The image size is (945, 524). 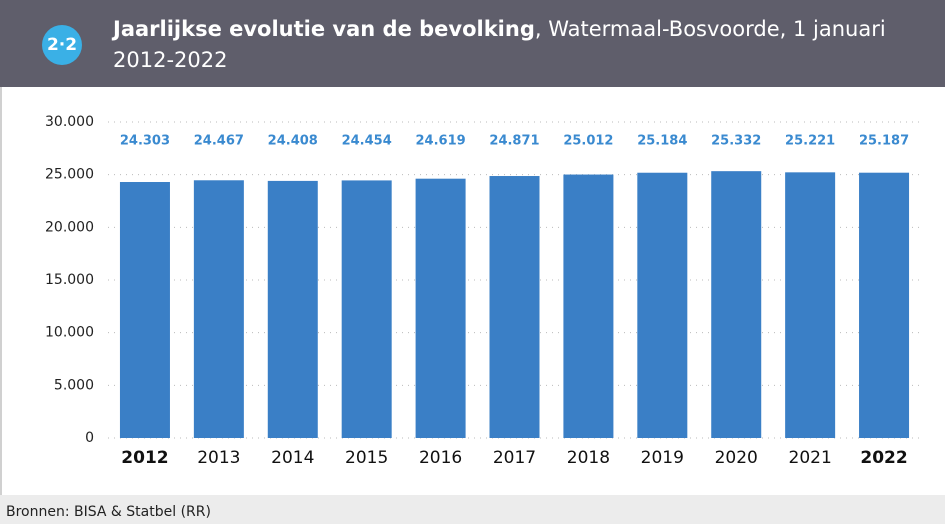 What do you see at coordinates (440, 458) in the screenshot?
I see `x-tick-label: 2016` at bounding box center [440, 458].